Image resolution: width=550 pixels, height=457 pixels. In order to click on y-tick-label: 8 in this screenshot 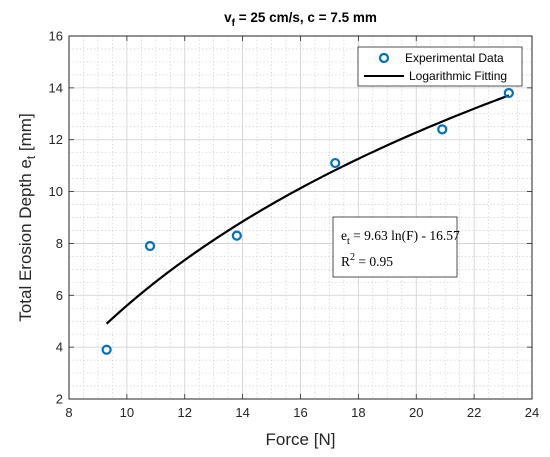, I will do `click(59, 243)`.